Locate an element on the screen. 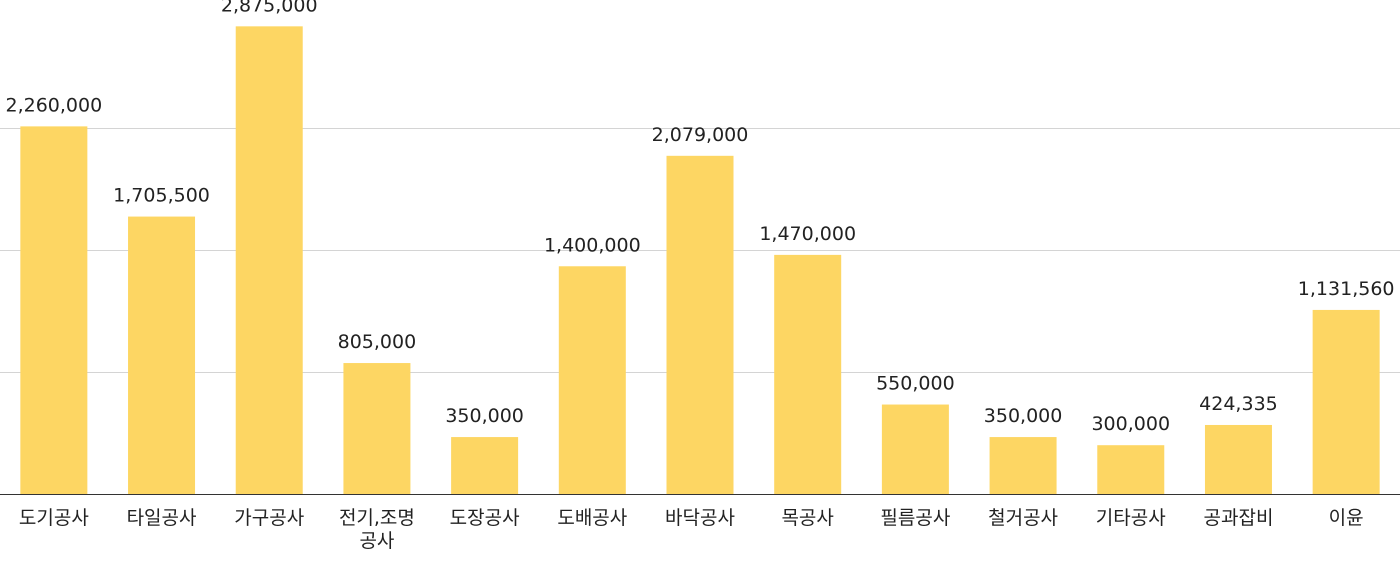  category-label-3: 가구공사 is located at coordinates (269, 518).